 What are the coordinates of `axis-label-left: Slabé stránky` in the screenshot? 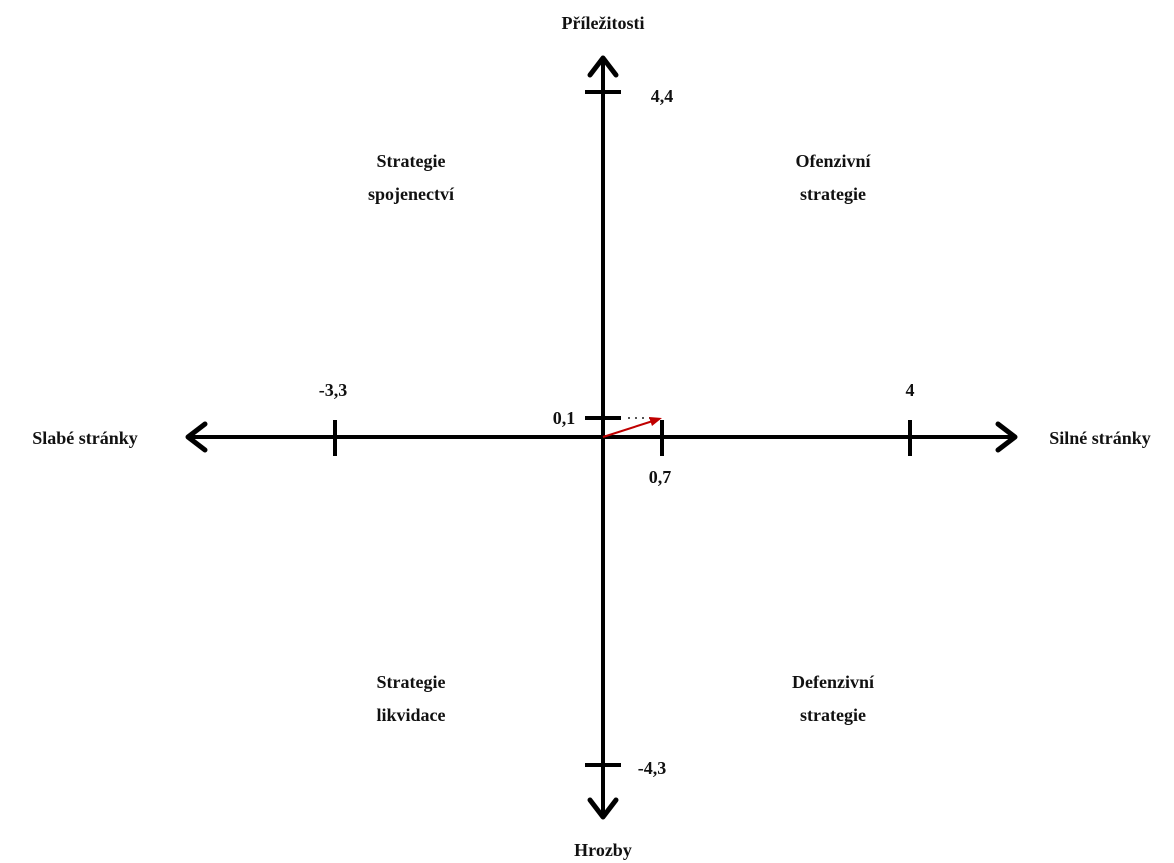 It's located at (85, 438).